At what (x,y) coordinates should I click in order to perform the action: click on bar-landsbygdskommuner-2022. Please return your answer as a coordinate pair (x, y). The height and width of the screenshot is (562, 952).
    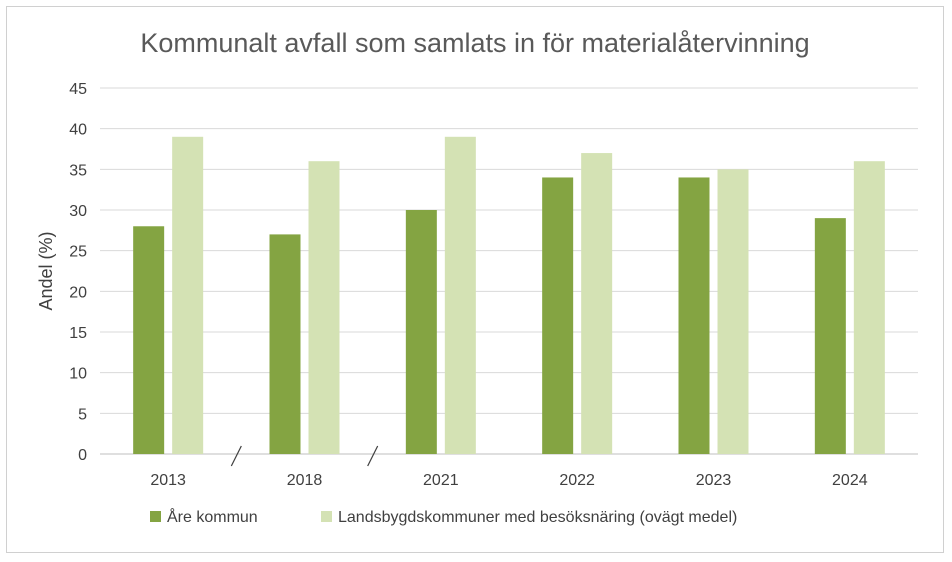
    Looking at the image, I should click on (597, 304).